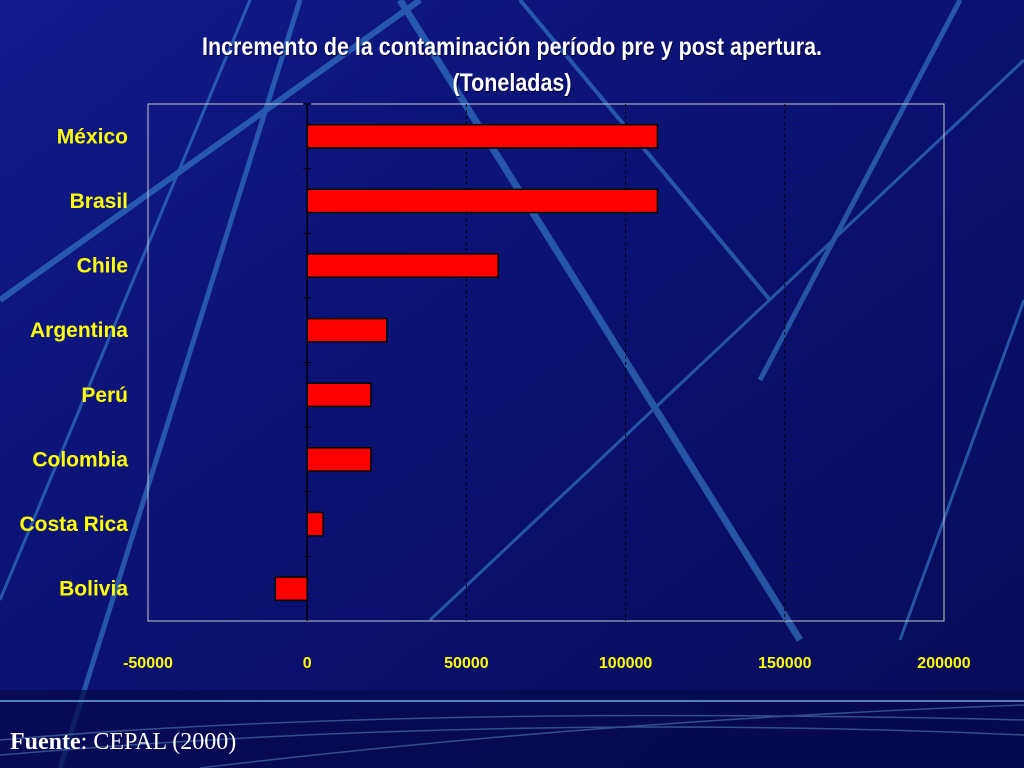 The width and height of the screenshot is (1024, 768). Describe the element at coordinates (547, 663) in the screenshot. I see `x-tick-labels: -50000 0 50000 100000 150000 200000` at that location.